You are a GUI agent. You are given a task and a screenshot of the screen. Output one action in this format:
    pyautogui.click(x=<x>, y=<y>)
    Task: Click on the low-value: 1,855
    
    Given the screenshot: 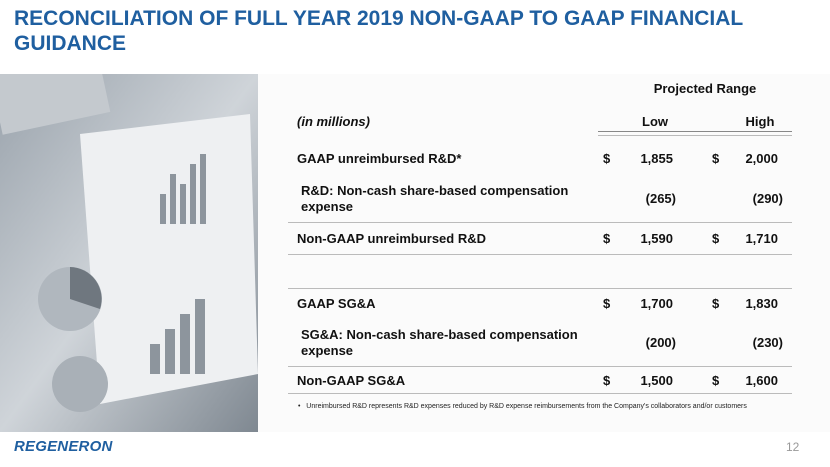 What is the action you would take?
    pyautogui.click(x=656, y=158)
    